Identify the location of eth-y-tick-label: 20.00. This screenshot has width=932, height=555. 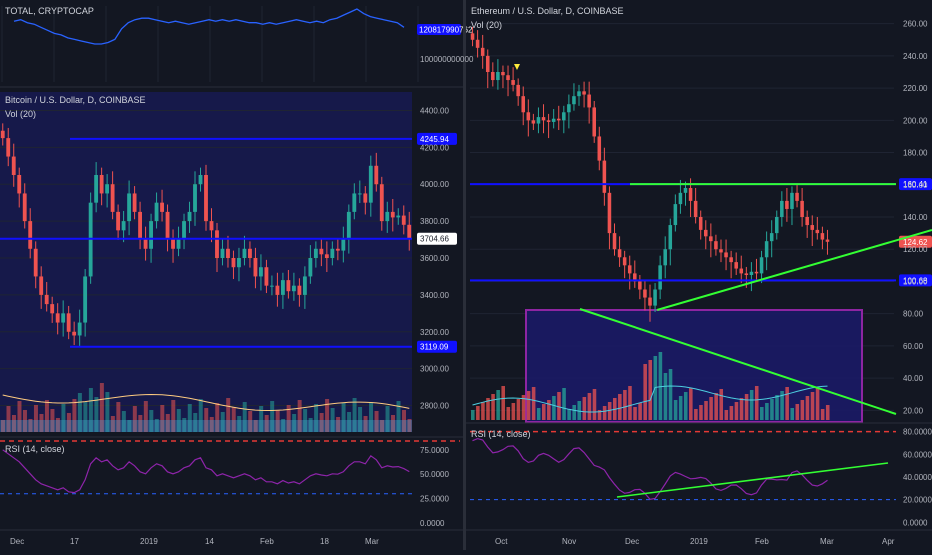
(913, 410).